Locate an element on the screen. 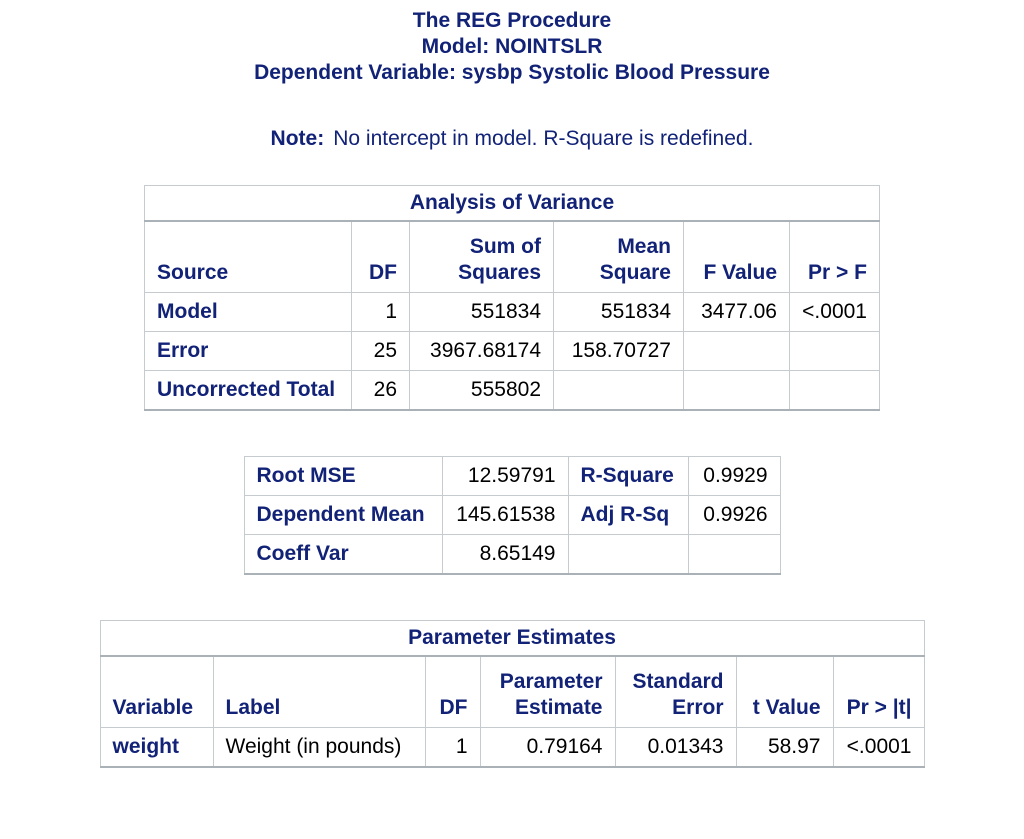 The height and width of the screenshot is (839, 1024). params-col-parameter-estimate: Parameter Estimate is located at coordinates (547, 691).